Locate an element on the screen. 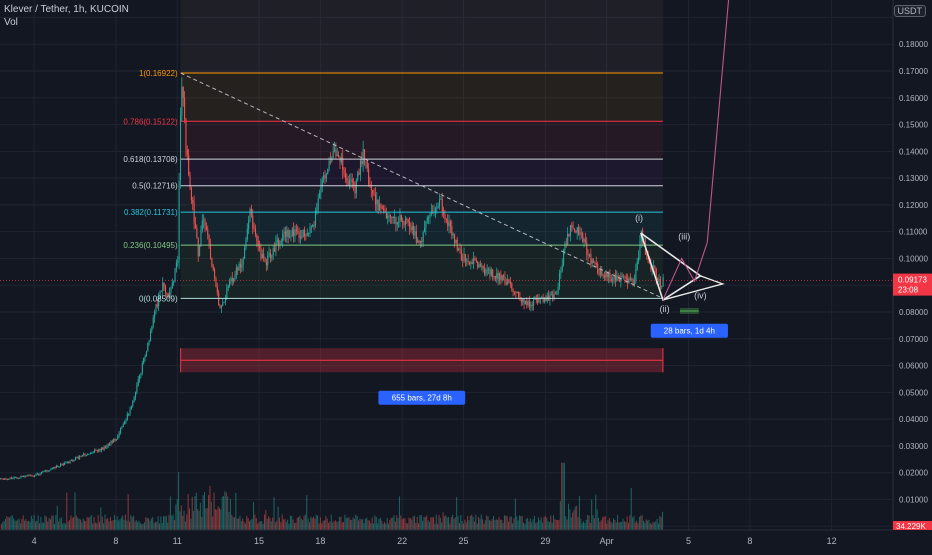 Image resolution: width=932 pixels, height=555 pixels. currency-badge: USDT is located at coordinates (909, 11).